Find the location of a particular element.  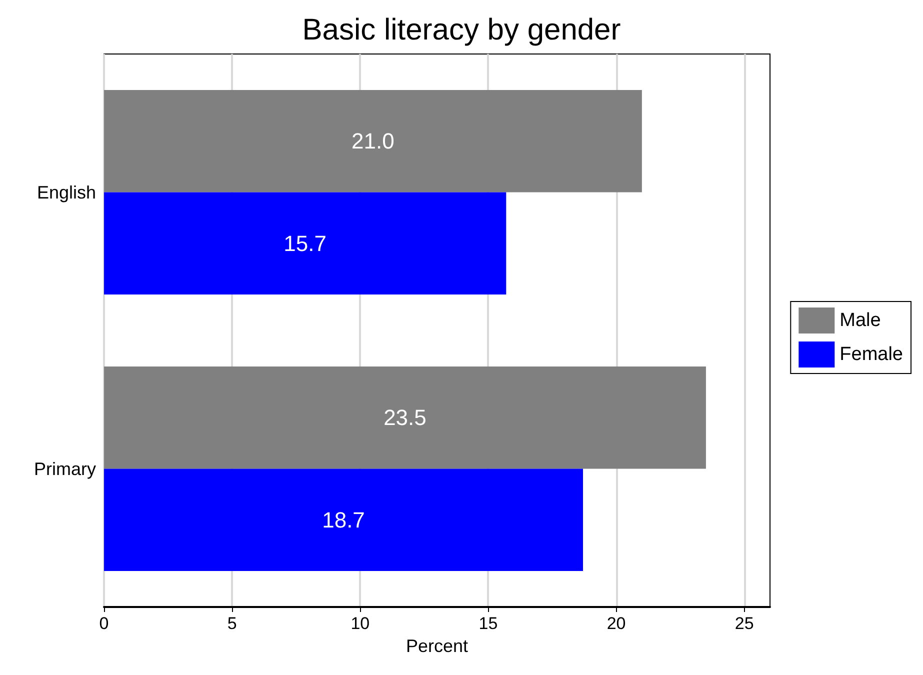

x-tick-label: 20 is located at coordinates (616, 623).